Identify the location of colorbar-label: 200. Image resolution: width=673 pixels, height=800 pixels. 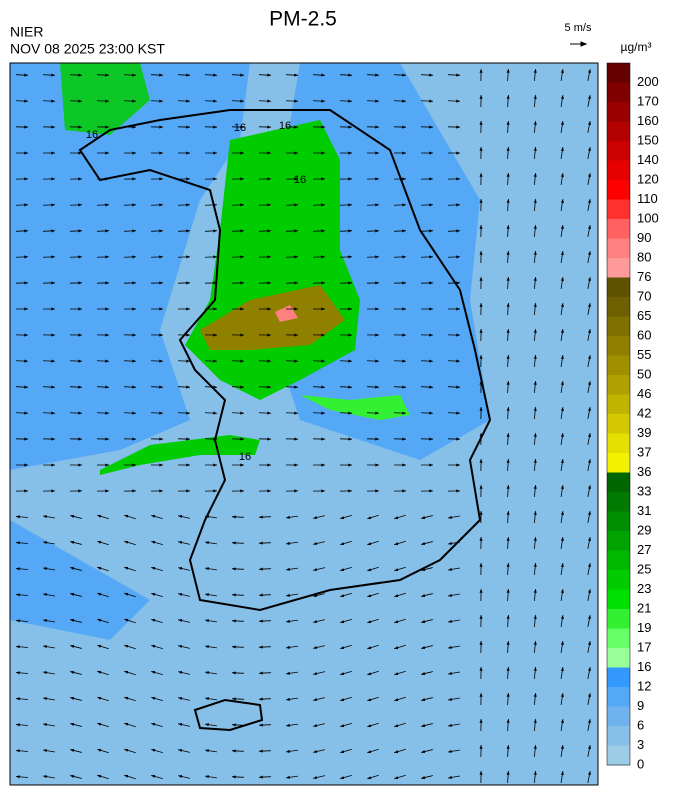
(648, 81).